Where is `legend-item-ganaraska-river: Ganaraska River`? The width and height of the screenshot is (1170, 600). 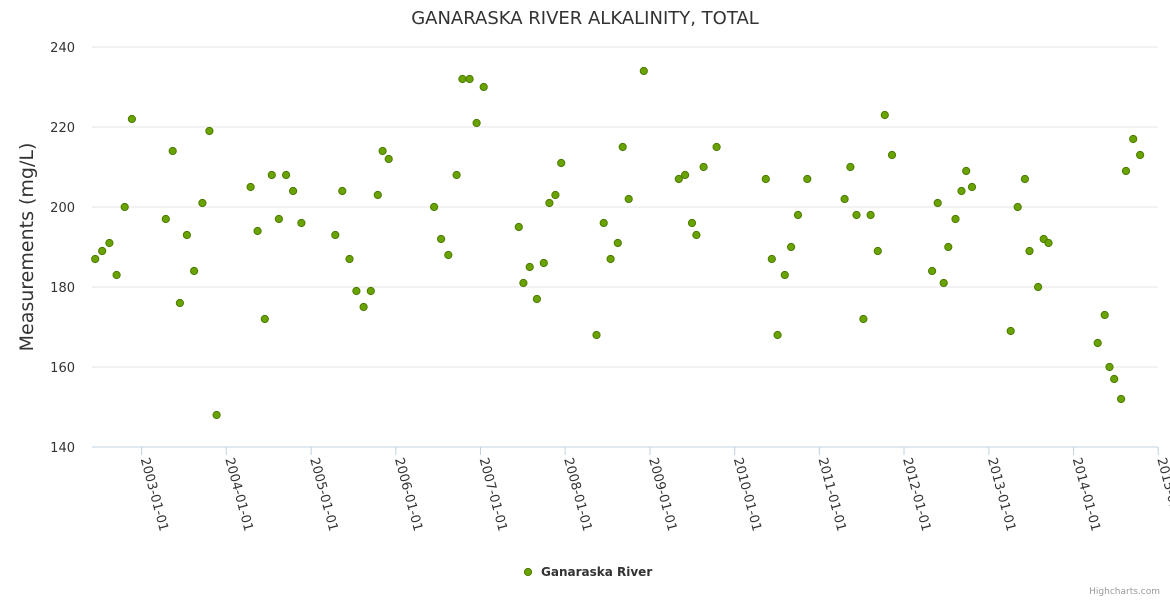 legend-item-ganaraska-river: Ganaraska River is located at coordinates (596, 572).